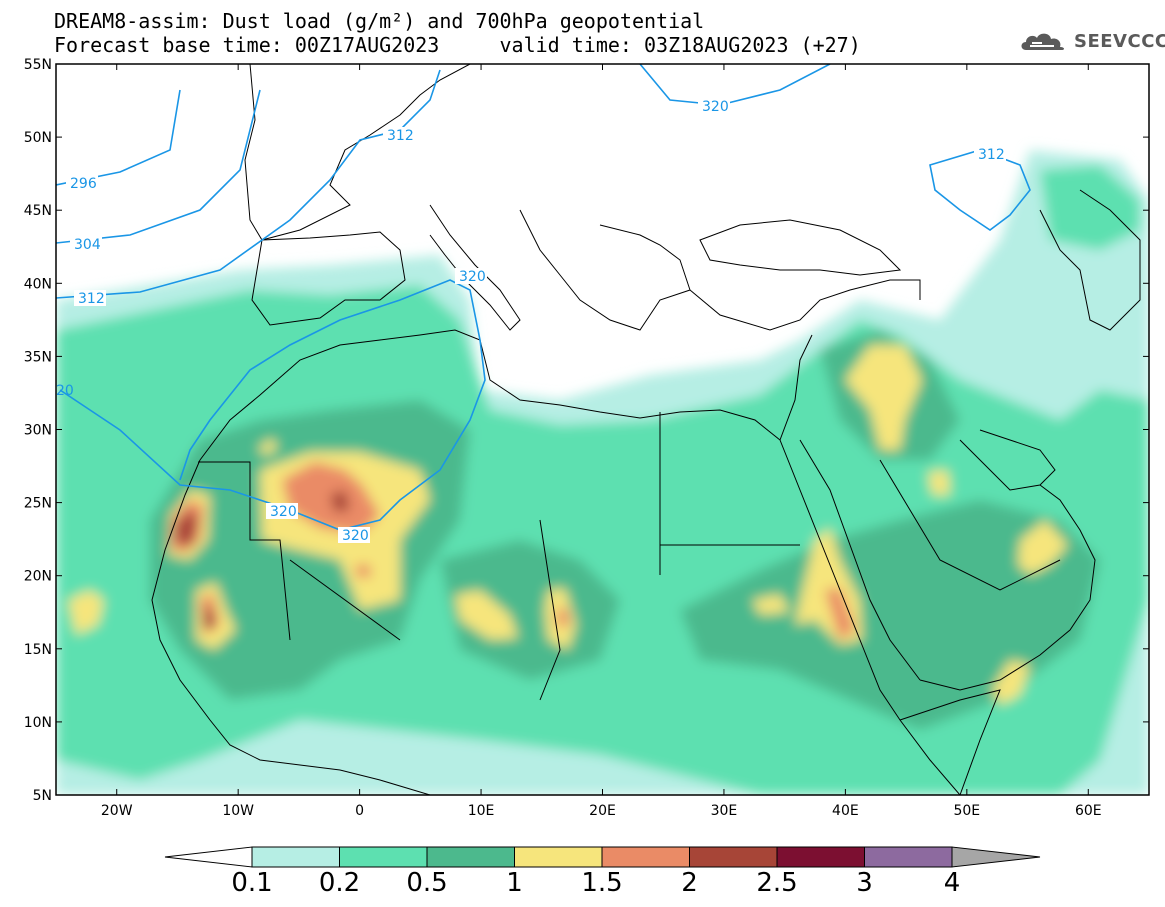 The height and width of the screenshot is (907, 1165). Describe the element at coordinates (514, 883) in the screenshot. I see `colorbar-label: 1` at that location.